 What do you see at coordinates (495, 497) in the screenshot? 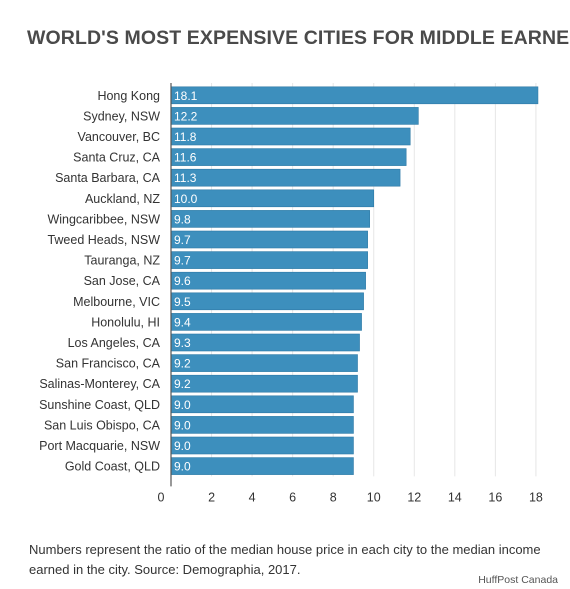
I see `x-tick-label: 16` at bounding box center [495, 497].